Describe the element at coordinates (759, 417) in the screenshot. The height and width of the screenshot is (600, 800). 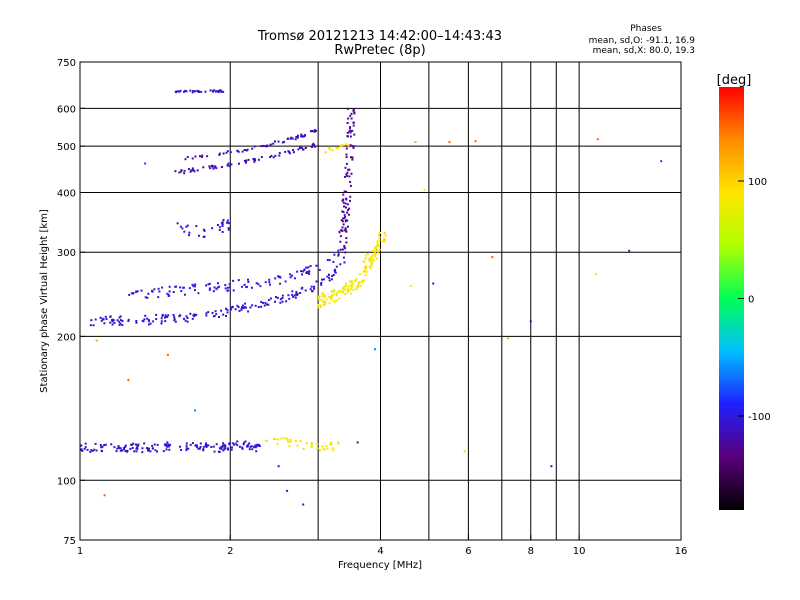
I see `colorbar-tick-label: -100` at that location.